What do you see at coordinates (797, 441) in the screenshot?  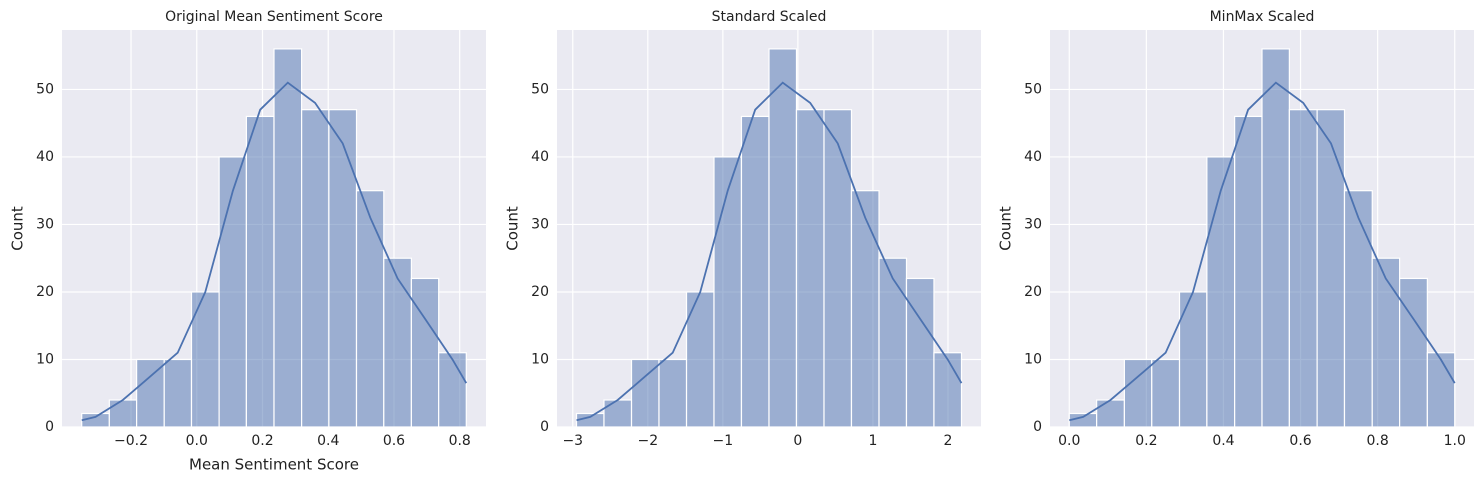 I see `x-tick-label: 0` at bounding box center [797, 441].